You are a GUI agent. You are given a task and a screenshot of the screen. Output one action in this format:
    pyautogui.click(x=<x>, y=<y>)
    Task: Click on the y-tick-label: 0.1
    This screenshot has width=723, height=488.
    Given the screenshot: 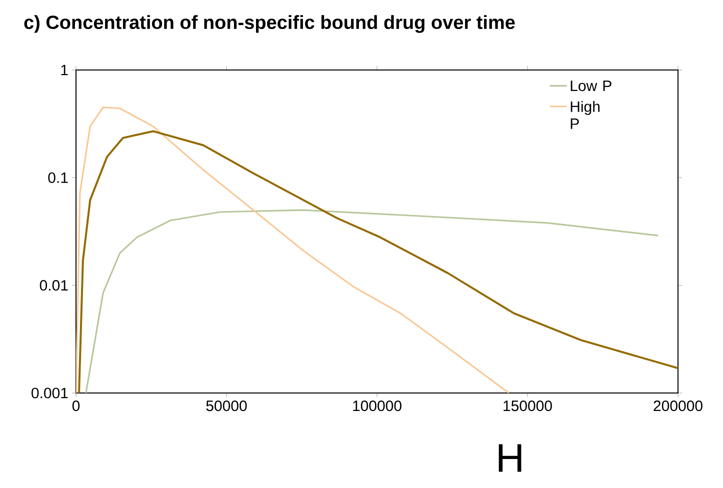 What is the action you would take?
    pyautogui.click(x=58, y=177)
    